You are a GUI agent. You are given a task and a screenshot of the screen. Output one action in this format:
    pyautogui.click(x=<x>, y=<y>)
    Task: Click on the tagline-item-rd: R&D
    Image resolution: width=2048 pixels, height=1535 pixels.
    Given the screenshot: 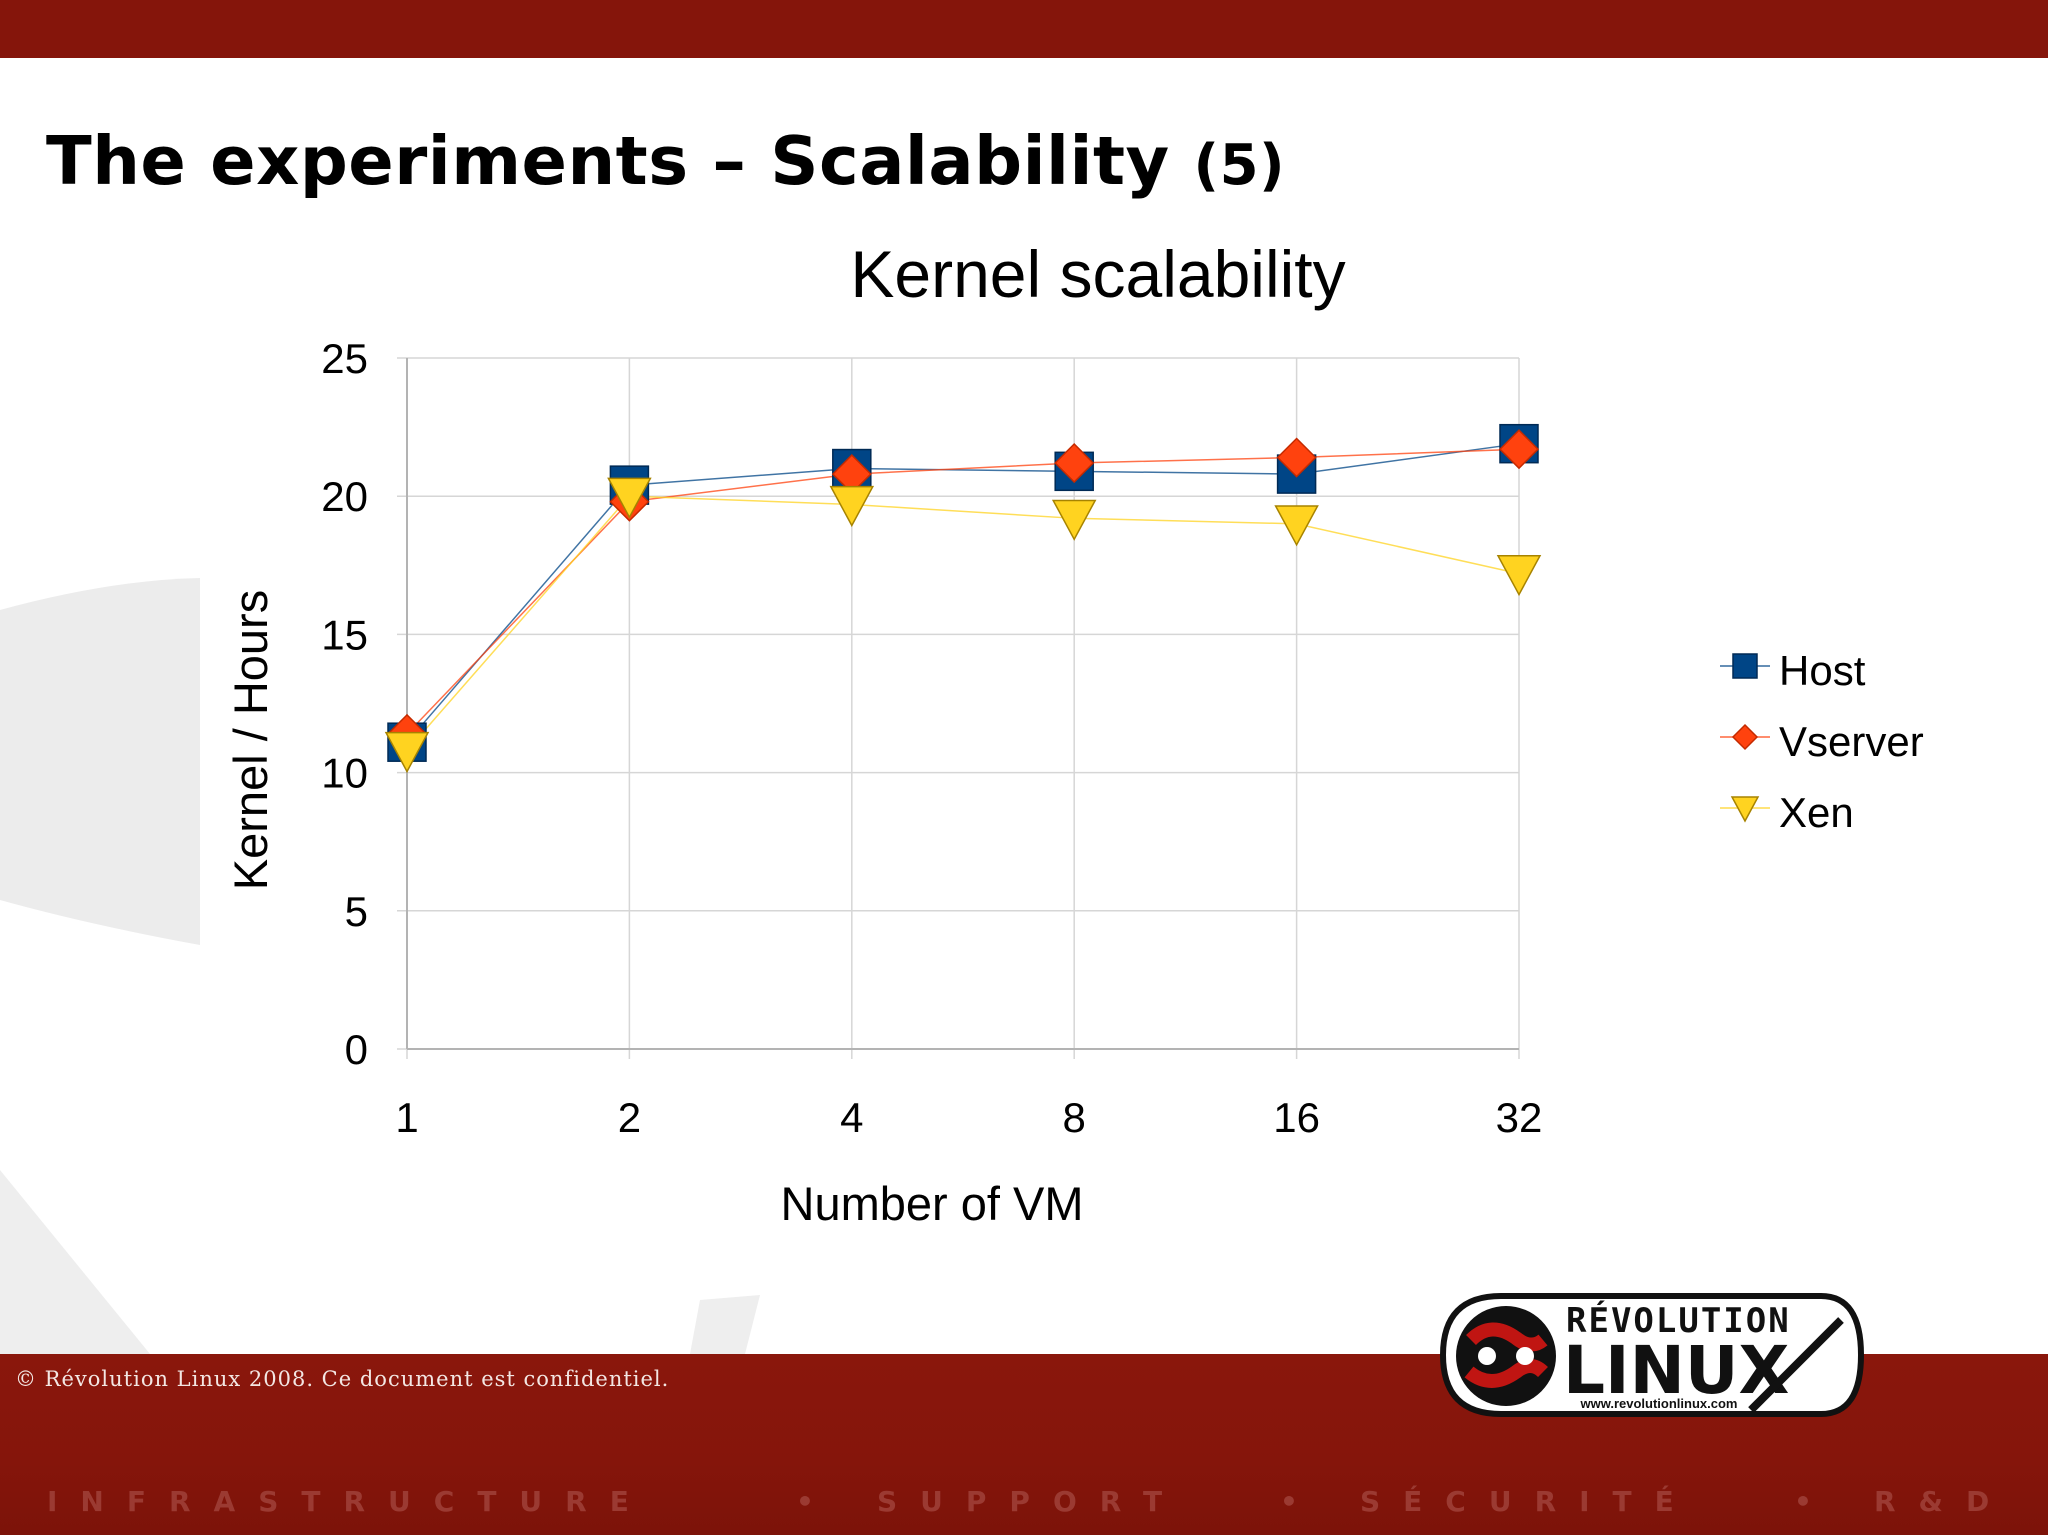 What is the action you would take?
    pyautogui.click(x=1943, y=1501)
    